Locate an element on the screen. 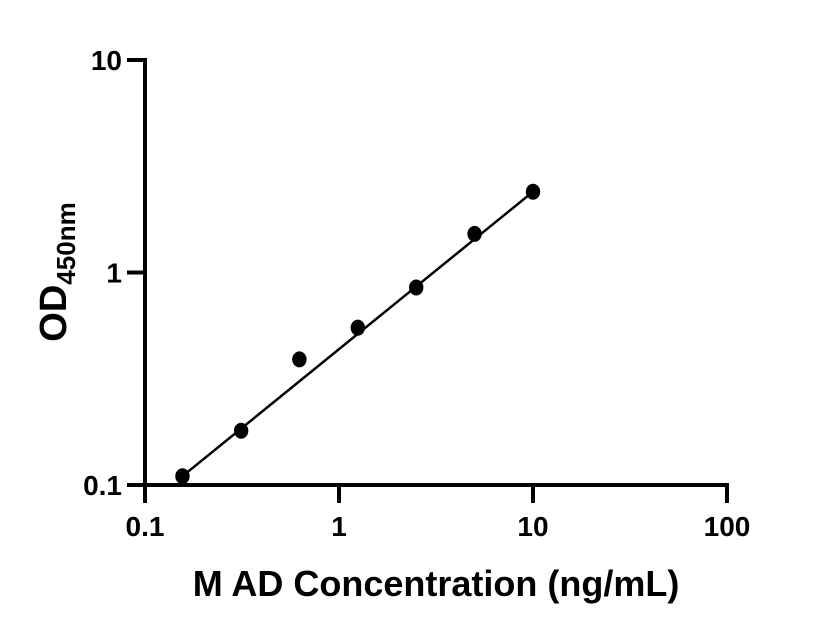 The image size is (816, 640). y-tick-label: 10 is located at coordinates (106, 60).